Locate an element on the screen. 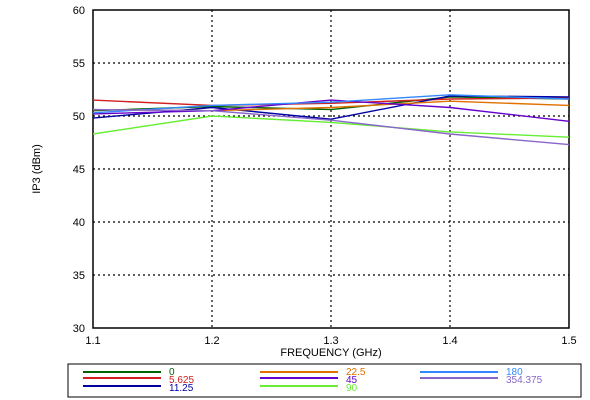  legend-label: 11.25 is located at coordinates (181, 388).